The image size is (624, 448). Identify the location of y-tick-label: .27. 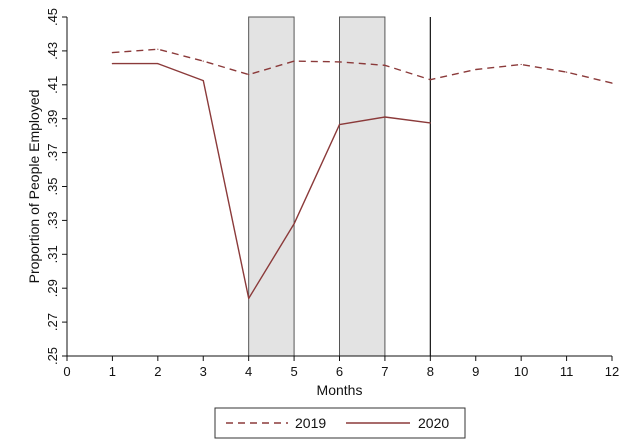
(52, 322).